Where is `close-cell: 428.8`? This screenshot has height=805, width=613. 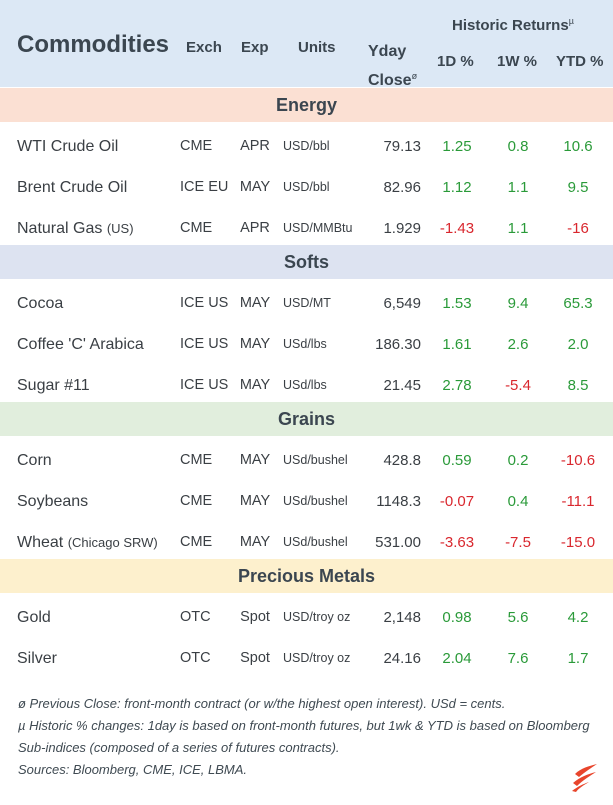
close-cell: 428.8 is located at coordinates (402, 460).